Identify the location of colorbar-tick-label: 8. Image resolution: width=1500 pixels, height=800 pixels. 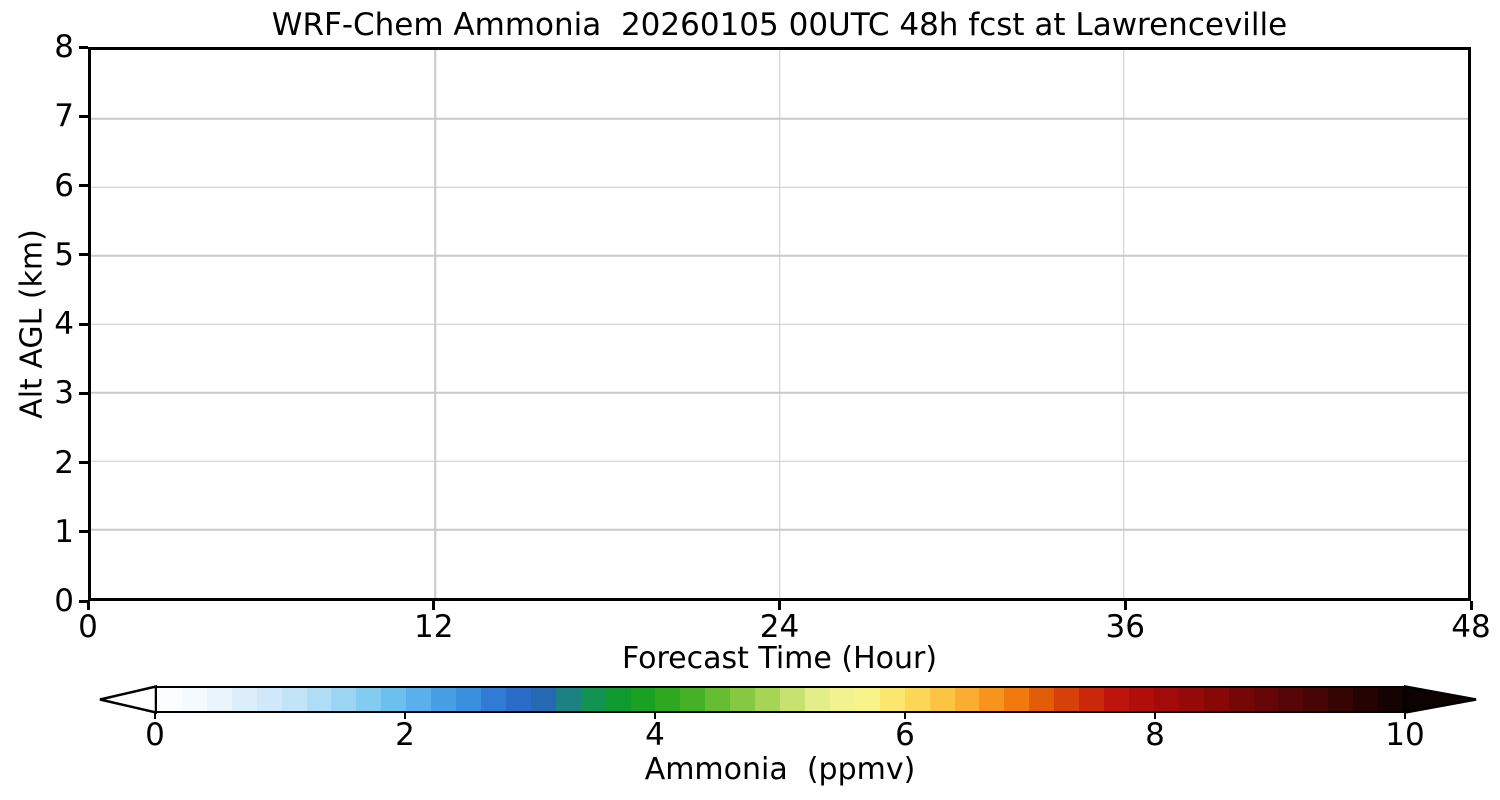
(1155, 735).